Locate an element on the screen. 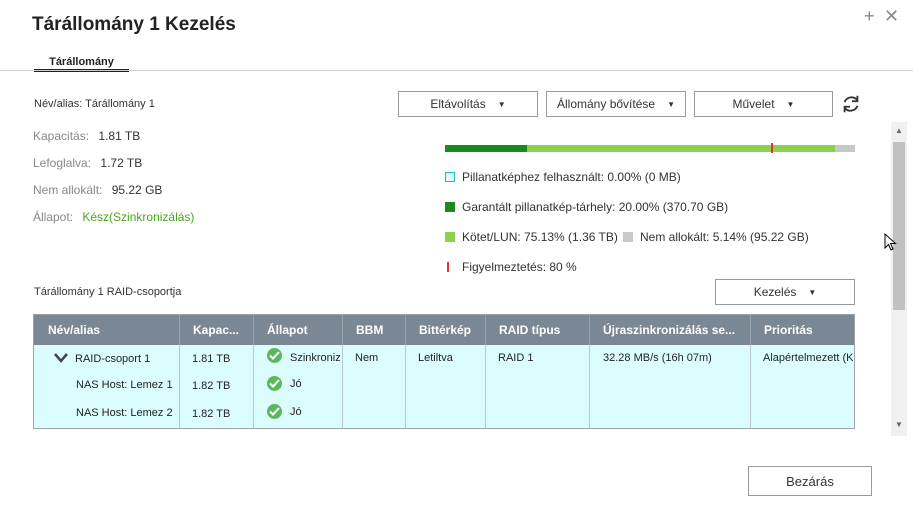 This screenshot has height=517, width=913. raid-group-resync: 32.28 MB/s (16h 07m) is located at coordinates (657, 358).